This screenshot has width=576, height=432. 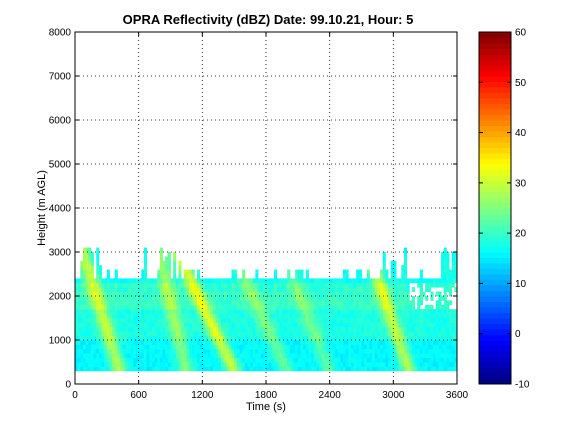 I want to click on x-tick-label: 1800, so click(x=266, y=395).